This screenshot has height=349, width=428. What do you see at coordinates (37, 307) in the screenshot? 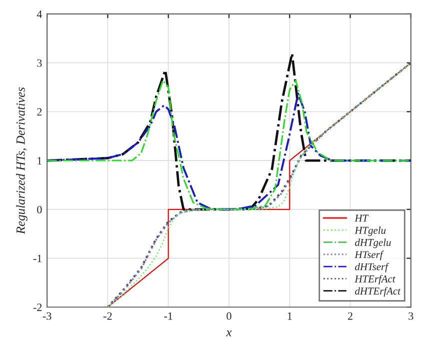
I see `y-tick-label: -2` at bounding box center [37, 307].